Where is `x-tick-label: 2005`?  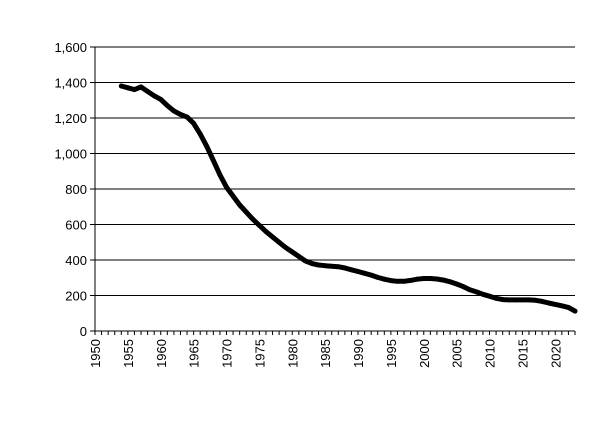
x-tick-label: 2005 is located at coordinates (457, 353).